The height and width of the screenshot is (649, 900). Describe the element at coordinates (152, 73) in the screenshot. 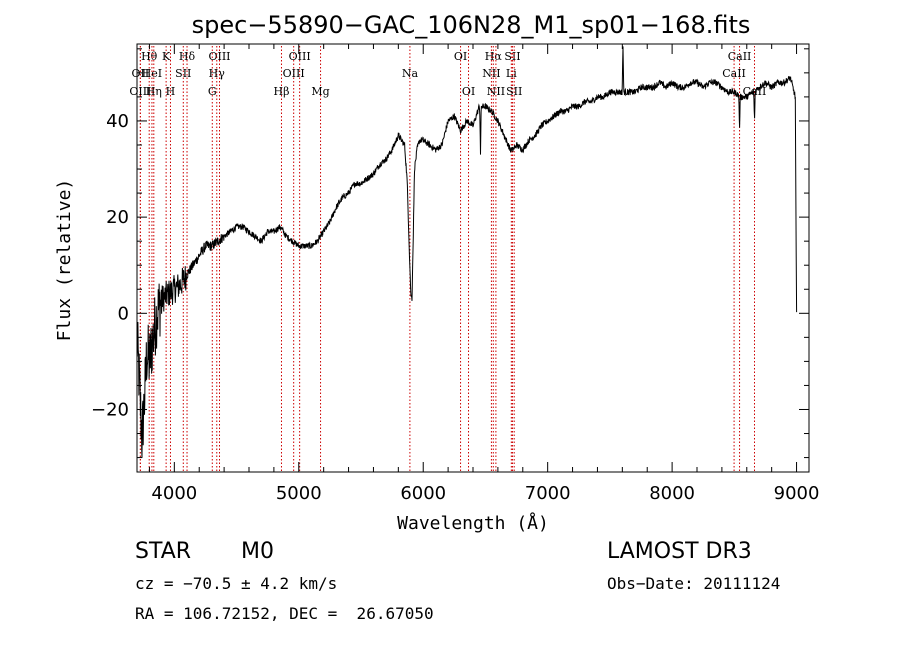

I see `line-marker-label: HeI` at that location.